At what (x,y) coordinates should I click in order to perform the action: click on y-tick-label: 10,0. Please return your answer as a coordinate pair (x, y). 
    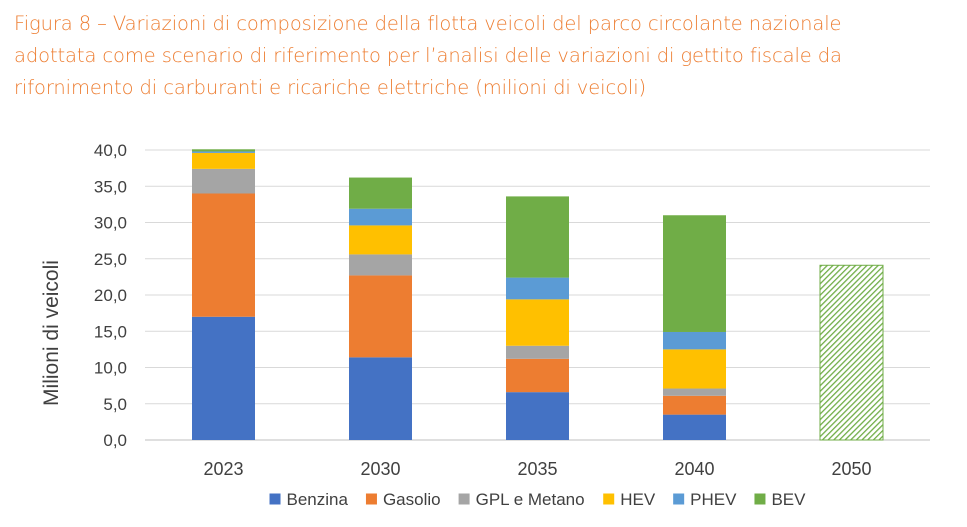
    Looking at the image, I should click on (110, 368).